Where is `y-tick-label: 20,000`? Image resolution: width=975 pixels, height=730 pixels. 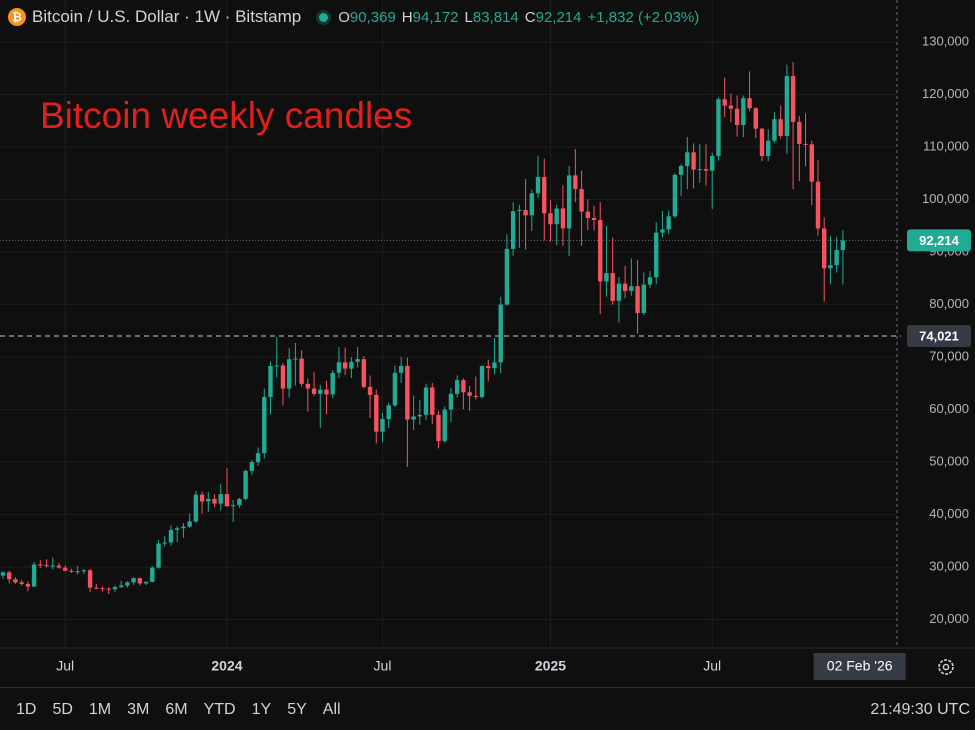
y-tick-label: 20,000 is located at coordinates (949, 618).